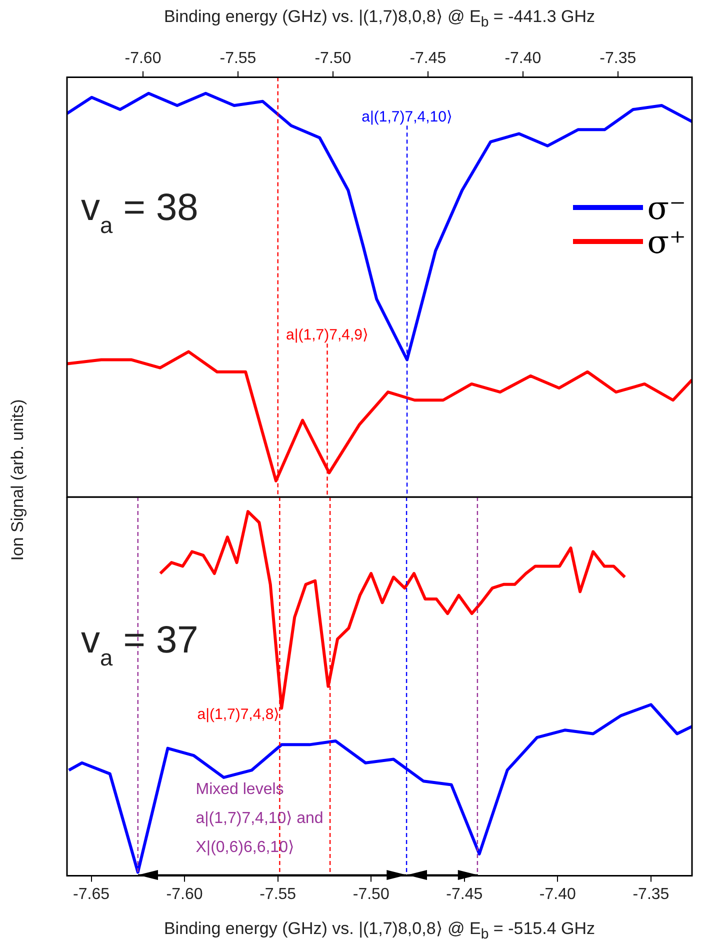 Image resolution: width=724 pixels, height=952 pixels. Describe the element at coordinates (260, 818) in the screenshot. I see `annotation: Mixed levels a|(1,7)7,4,10⟩ and X|(0,6)6,6,10⟩` at that location.